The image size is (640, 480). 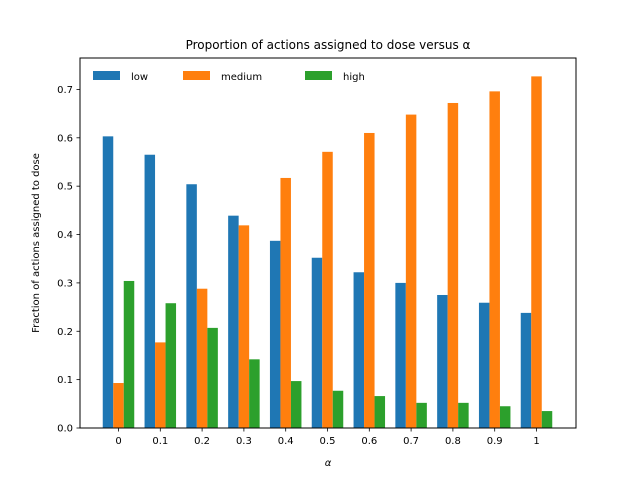 What do you see at coordinates (318, 75) in the screenshot?
I see `legend-swatch-high` at bounding box center [318, 75].